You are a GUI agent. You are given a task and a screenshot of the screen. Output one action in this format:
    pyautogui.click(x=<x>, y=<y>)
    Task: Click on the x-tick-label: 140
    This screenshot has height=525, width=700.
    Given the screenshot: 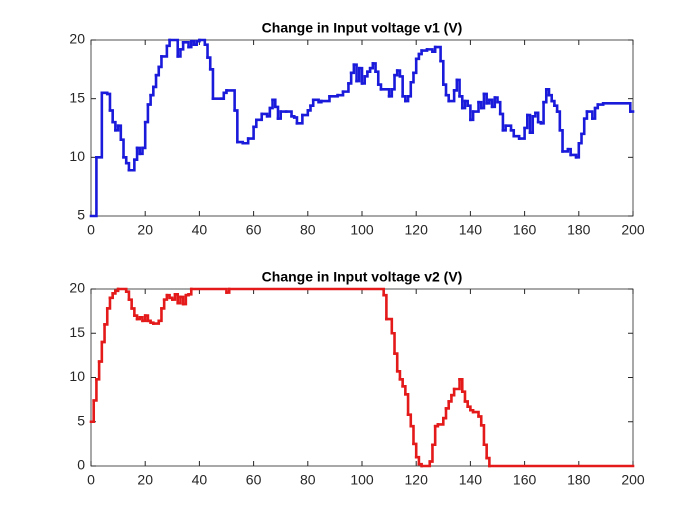 What is the action you would take?
    pyautogui.click(x=471, y=230)
    